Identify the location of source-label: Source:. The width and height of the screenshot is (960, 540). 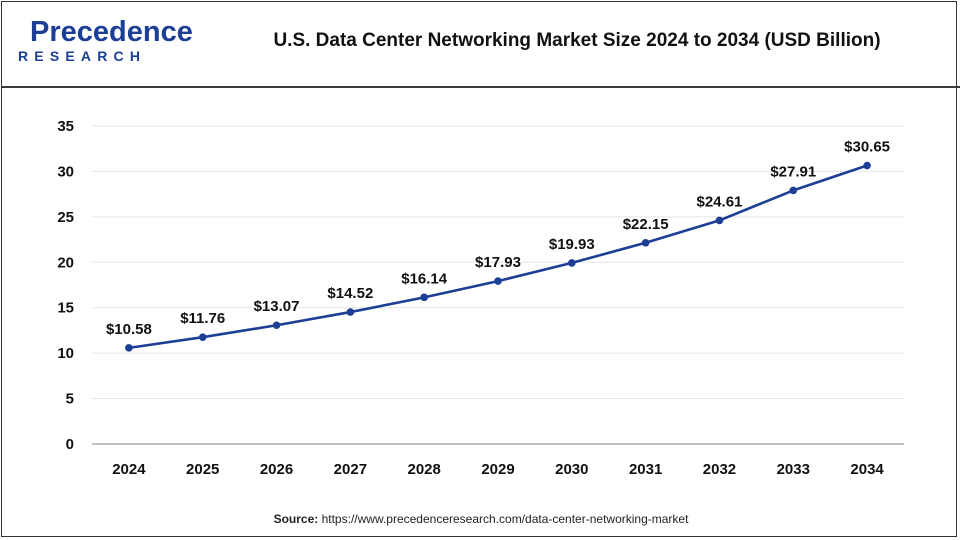
(296, 519).